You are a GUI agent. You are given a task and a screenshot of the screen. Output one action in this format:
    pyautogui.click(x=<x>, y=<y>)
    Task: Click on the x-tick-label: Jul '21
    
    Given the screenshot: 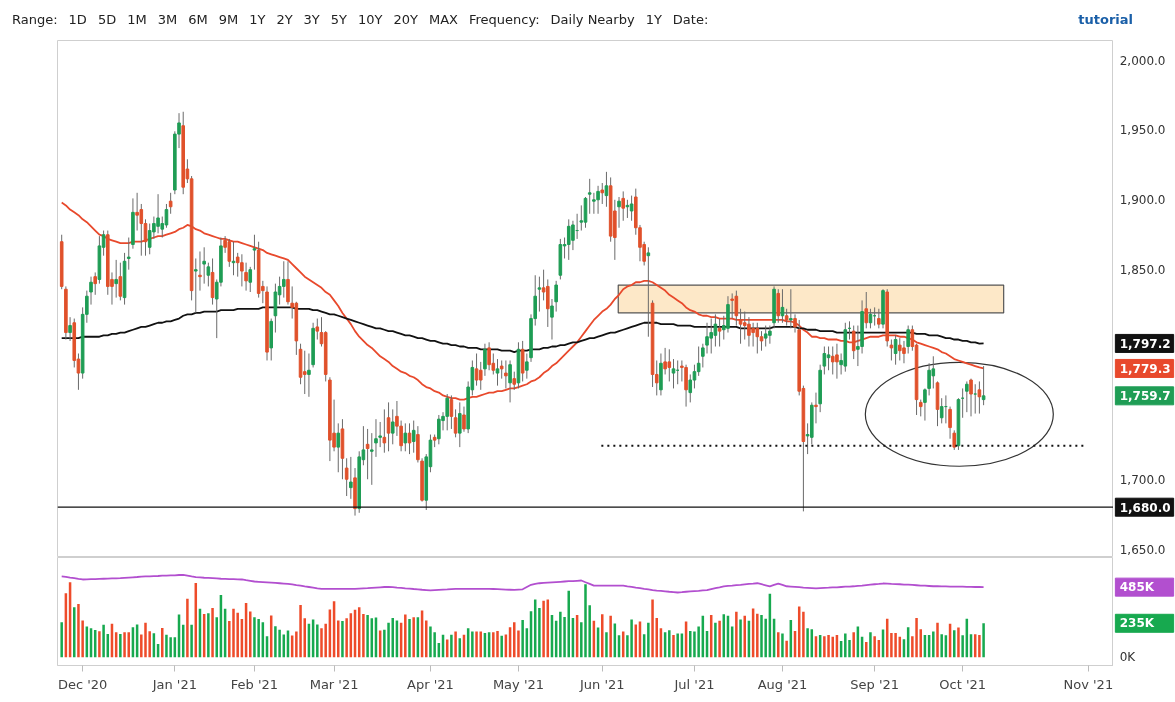 What is the action you would take?
    pyautogui.click(x=694, y=684)
    